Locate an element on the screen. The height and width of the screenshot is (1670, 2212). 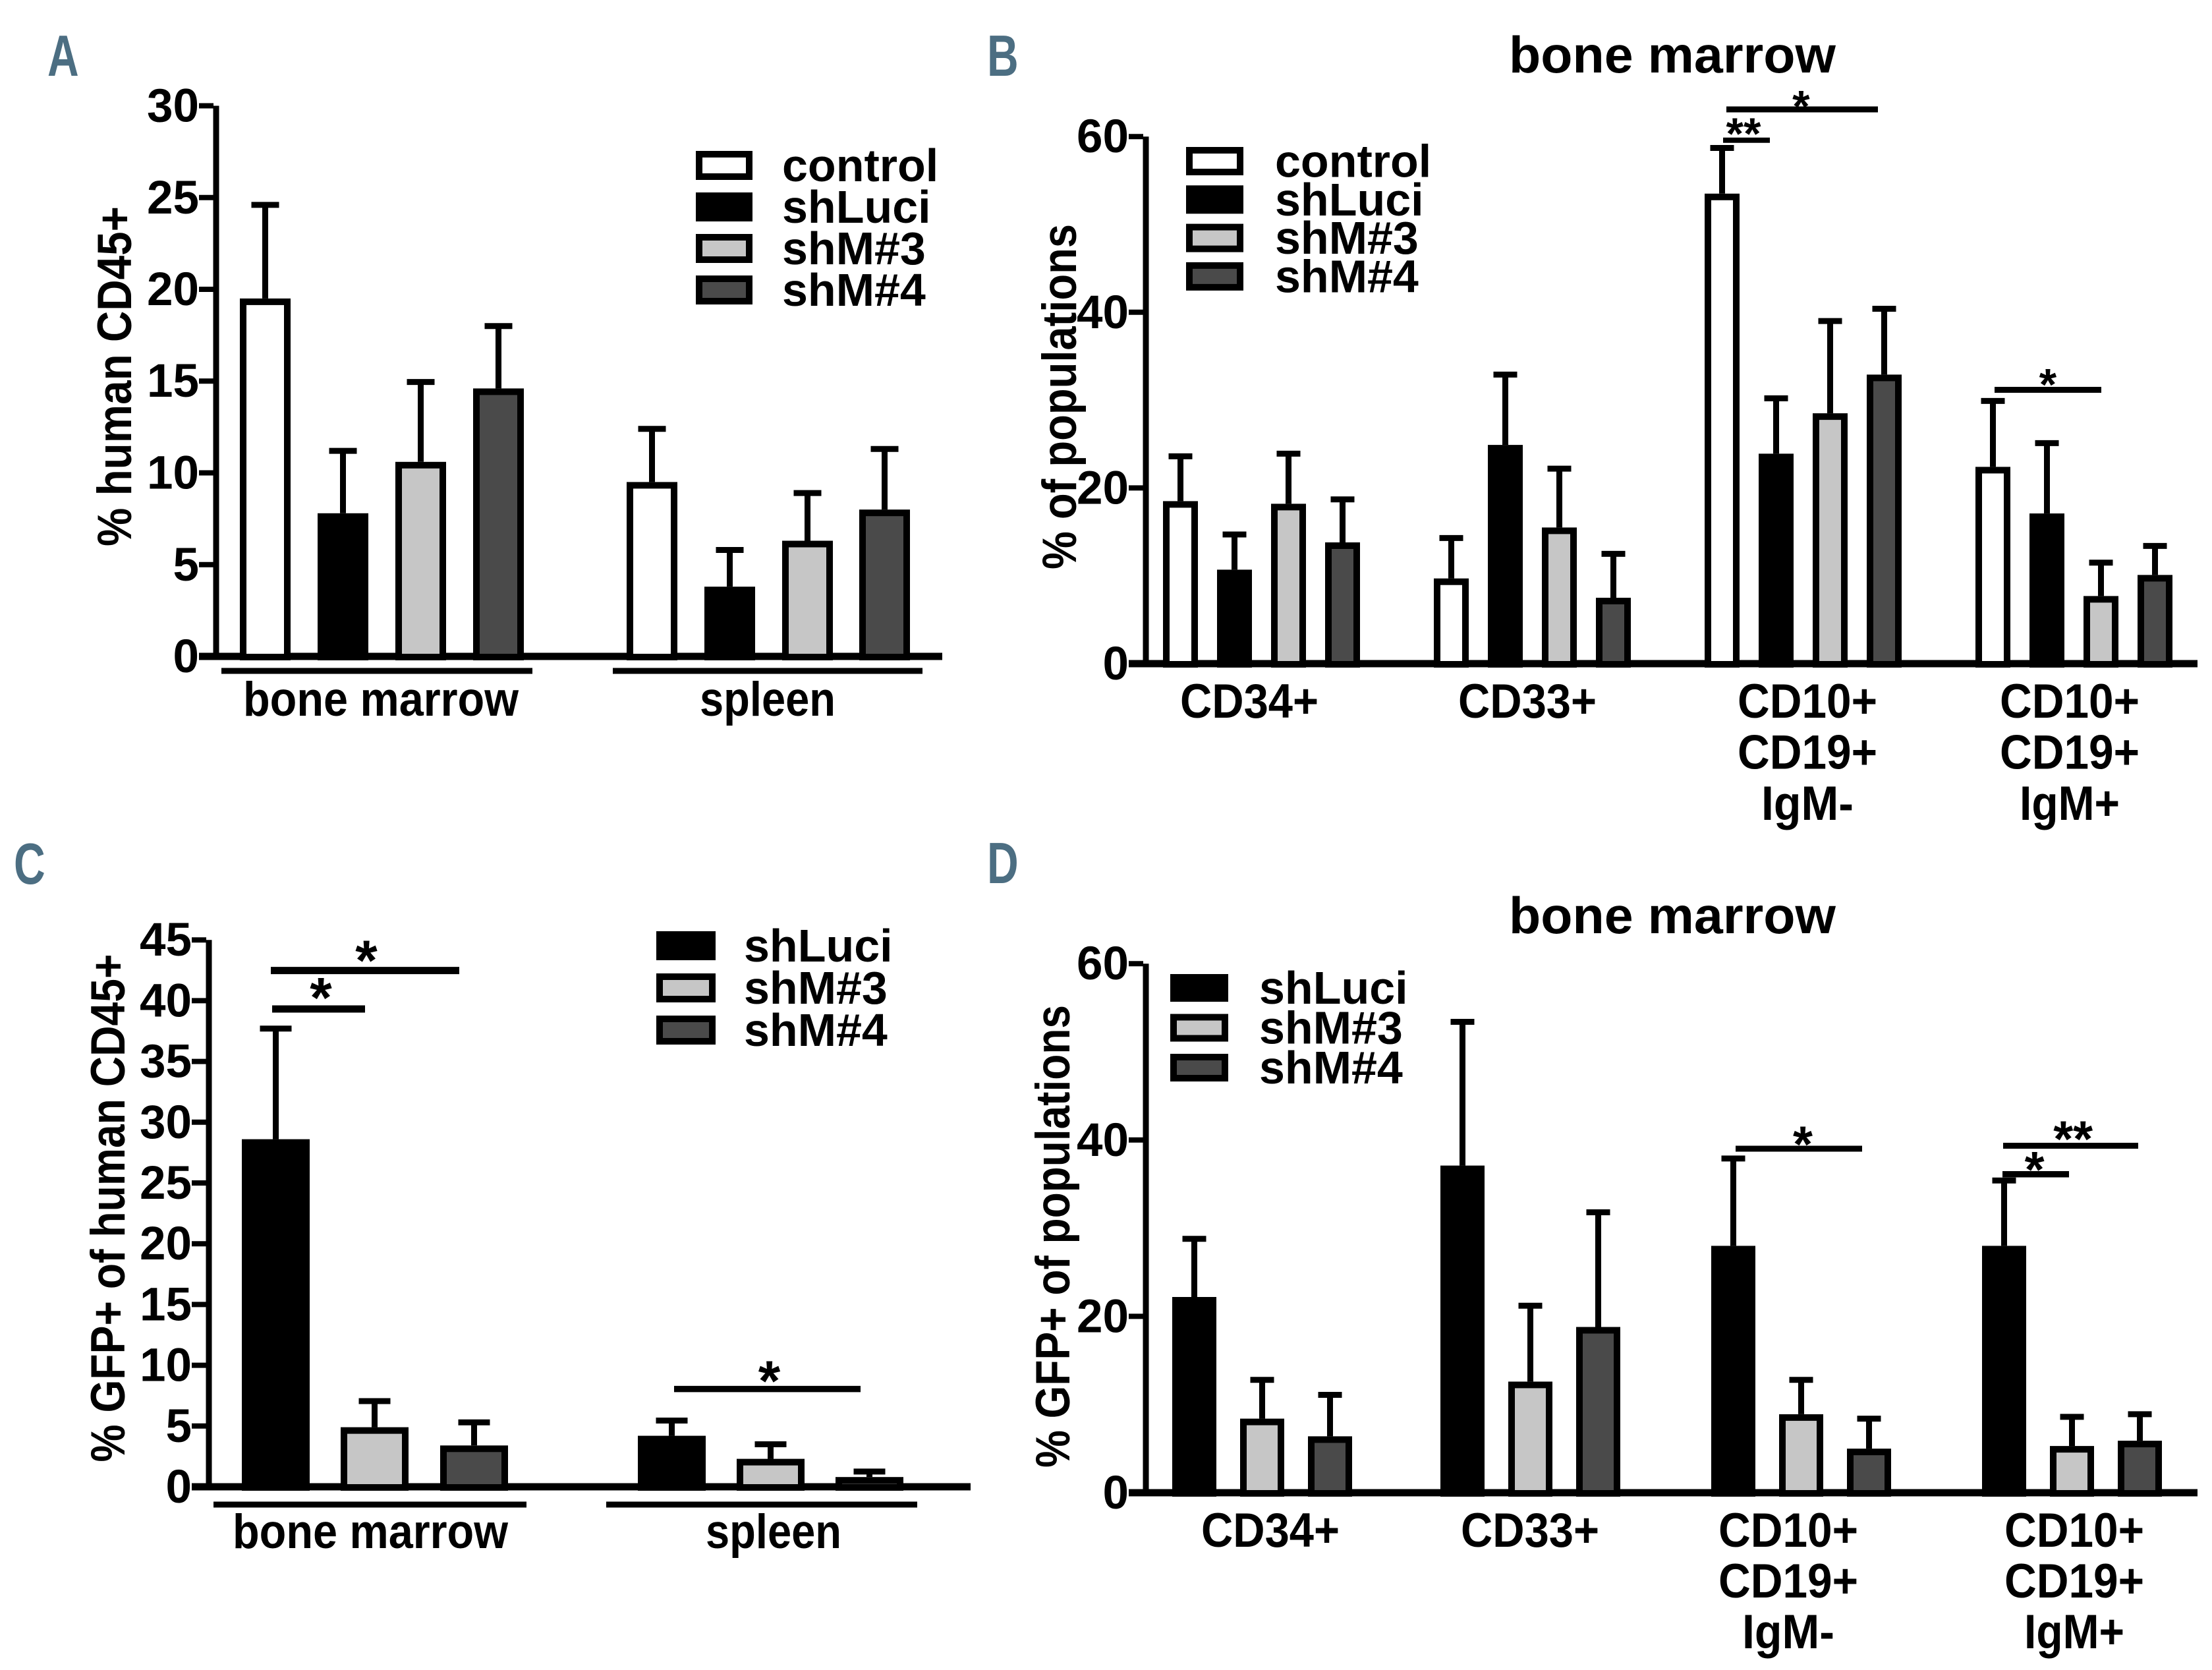
svg-text: 45 is located at coordinates (166, 940).